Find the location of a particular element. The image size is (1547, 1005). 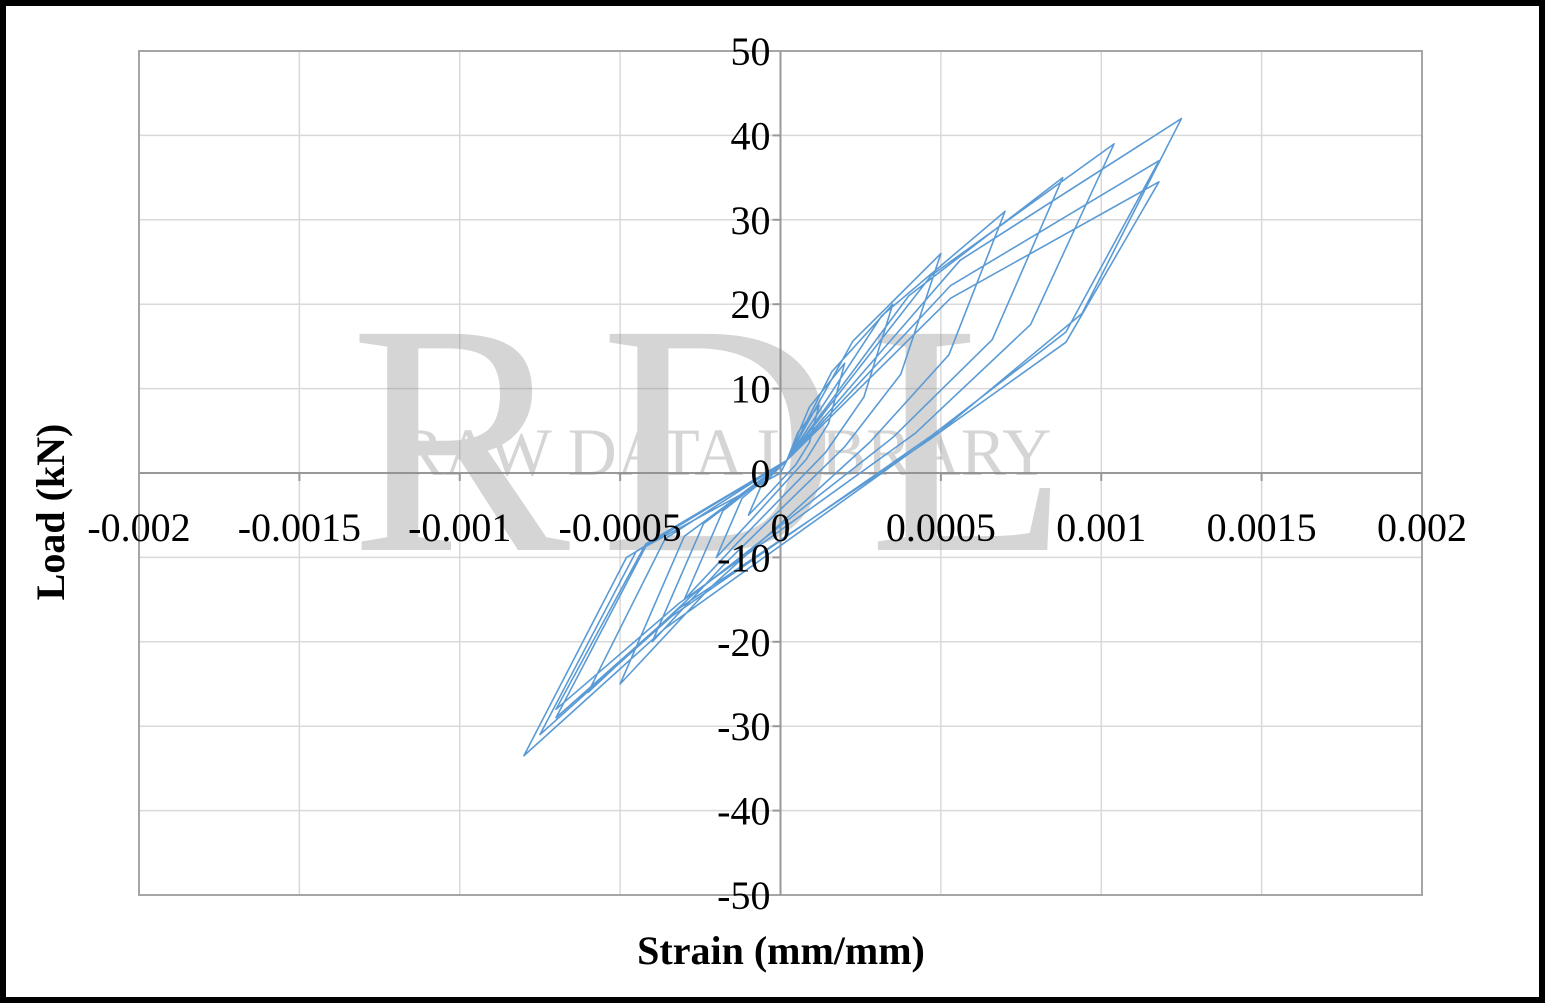

y-tick-label: 0 is located at coordinates (761, 473).